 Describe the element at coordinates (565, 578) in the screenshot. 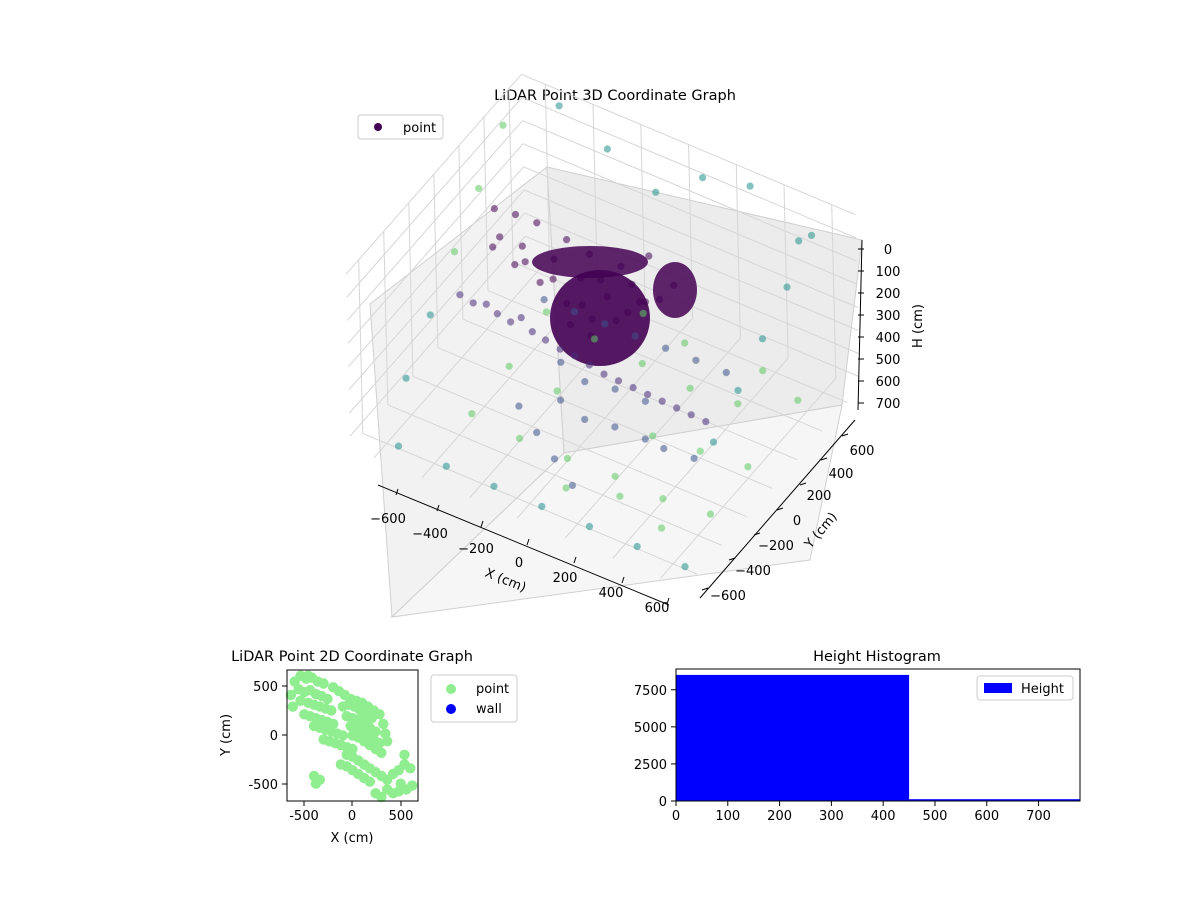

I see `chart-3d-x-tick-label: 200` at that location.